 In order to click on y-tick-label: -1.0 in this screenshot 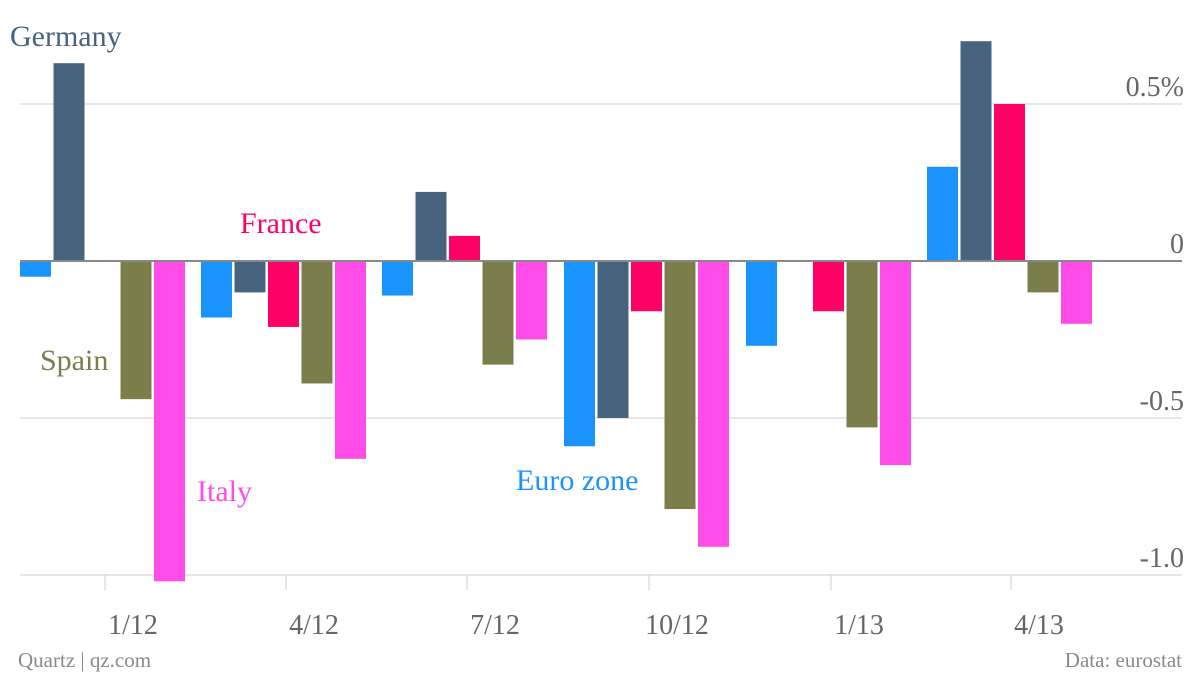, I will do `click(1162, 558)`.